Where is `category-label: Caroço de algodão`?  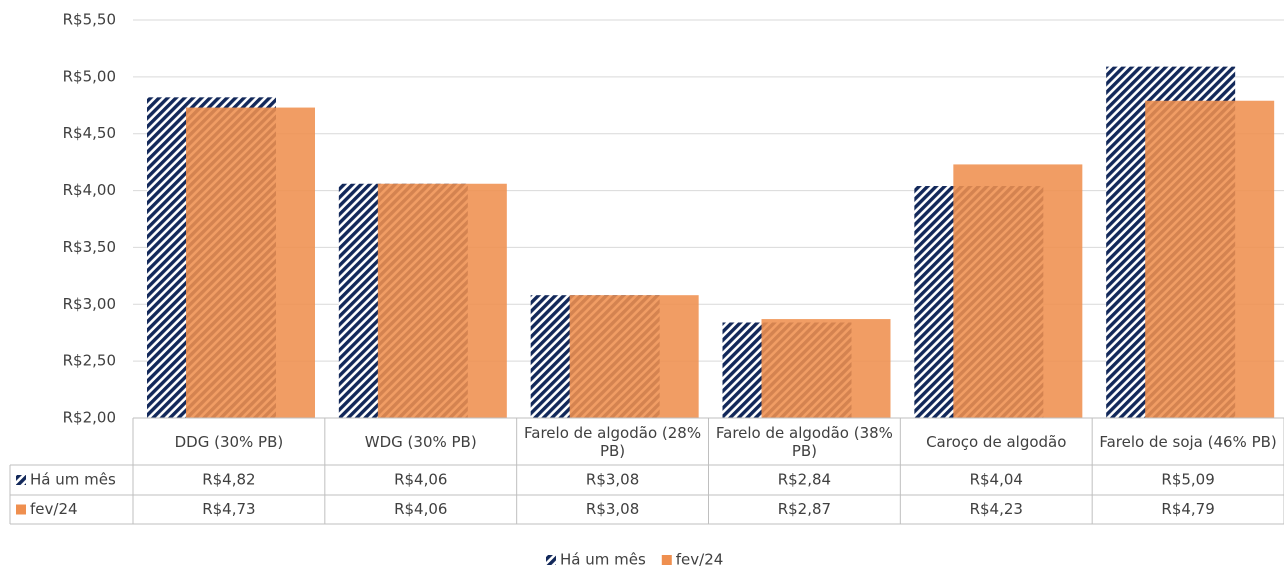 category-label: Caroço de algodão is located at coordinates (996, 441).